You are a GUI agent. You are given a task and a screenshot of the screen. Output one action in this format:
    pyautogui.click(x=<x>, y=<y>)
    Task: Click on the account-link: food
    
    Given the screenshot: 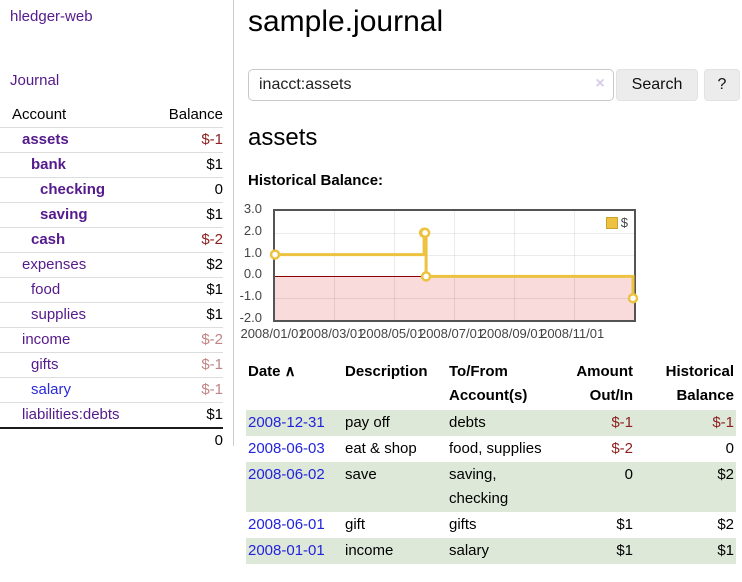 What is the action you would take?
    pyautogui.click(x=46, y=289)
    